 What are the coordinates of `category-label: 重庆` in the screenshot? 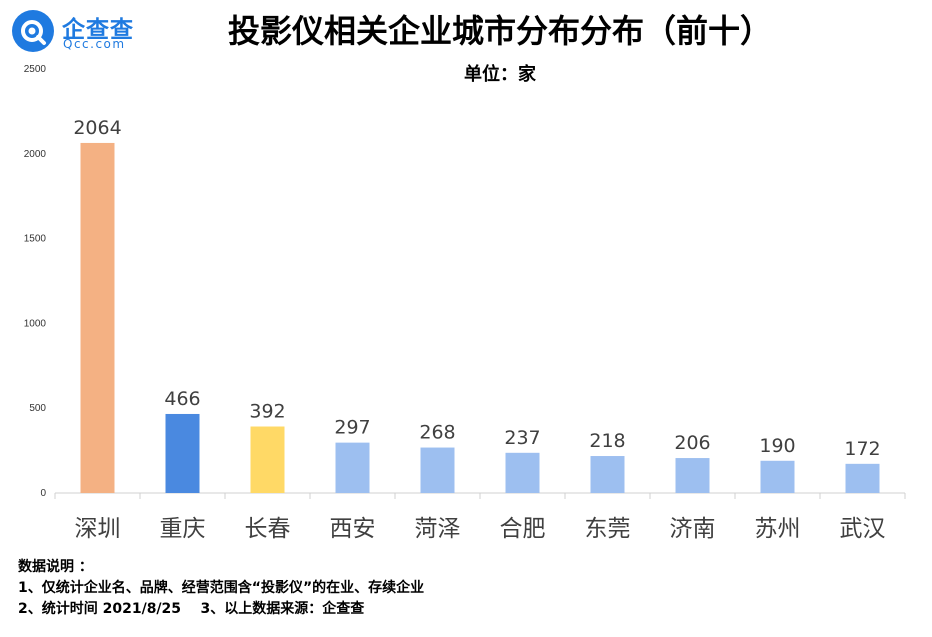 It's located at (183, 529).